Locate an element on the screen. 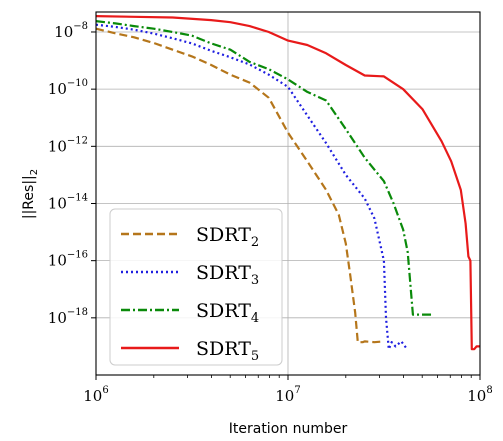 Image resolution: width=503 pixels, height=441 pixels. y-tick-exponent: −10 is located at coordinates (77, 83).